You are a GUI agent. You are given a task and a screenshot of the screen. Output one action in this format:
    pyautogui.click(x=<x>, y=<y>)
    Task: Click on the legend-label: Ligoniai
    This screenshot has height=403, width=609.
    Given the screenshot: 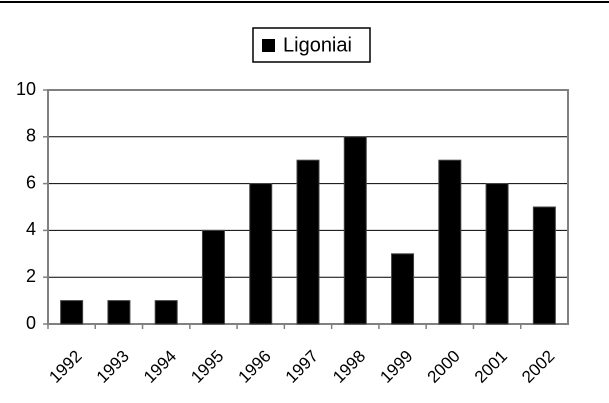 What is the action you would take?
    pyautogui.click(x=317, y=45)
    